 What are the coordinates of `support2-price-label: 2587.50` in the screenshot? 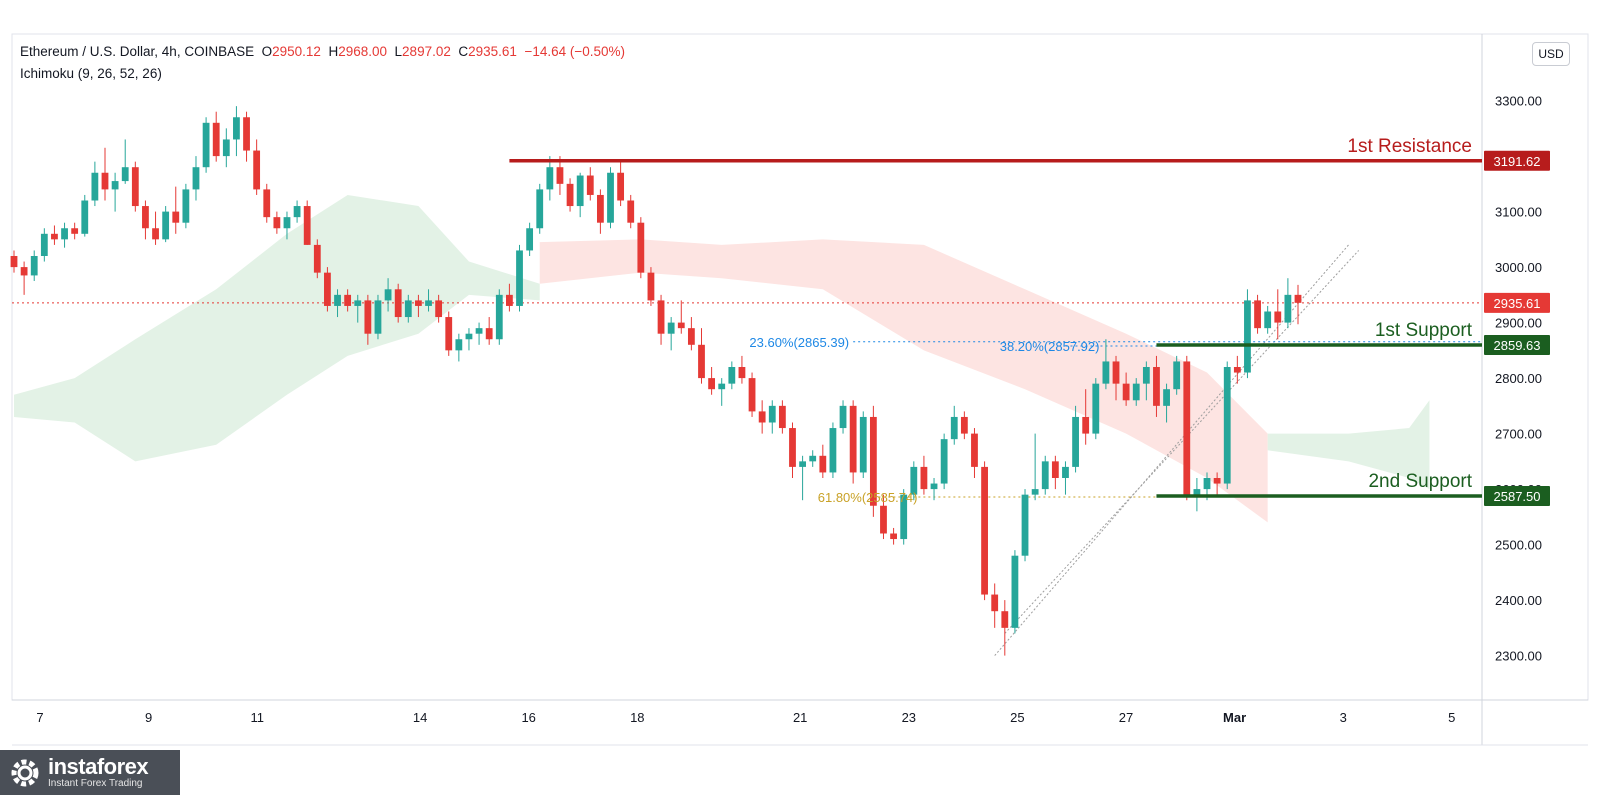 It's located at (1517, 496).